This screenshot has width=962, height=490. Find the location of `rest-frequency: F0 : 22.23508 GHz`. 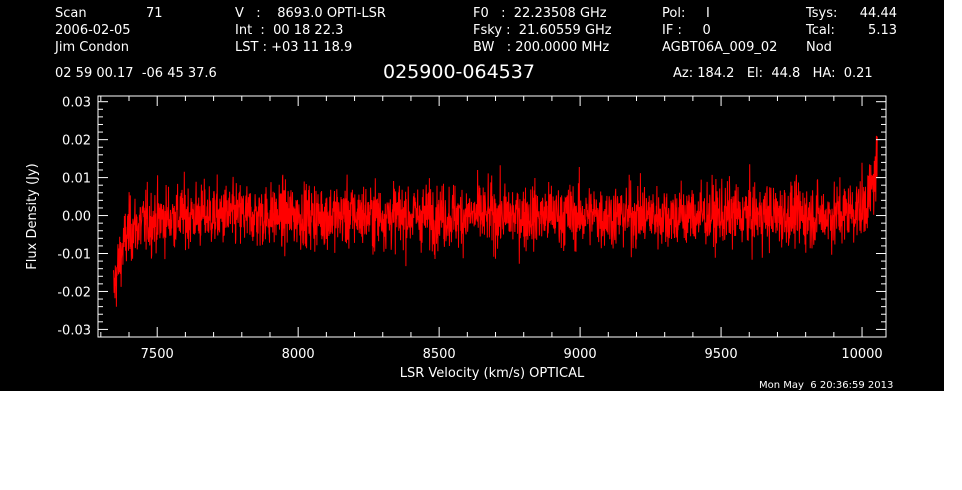

rest-frequency: F0 : 22.23508 GHz is located at coordinates (540, 13).